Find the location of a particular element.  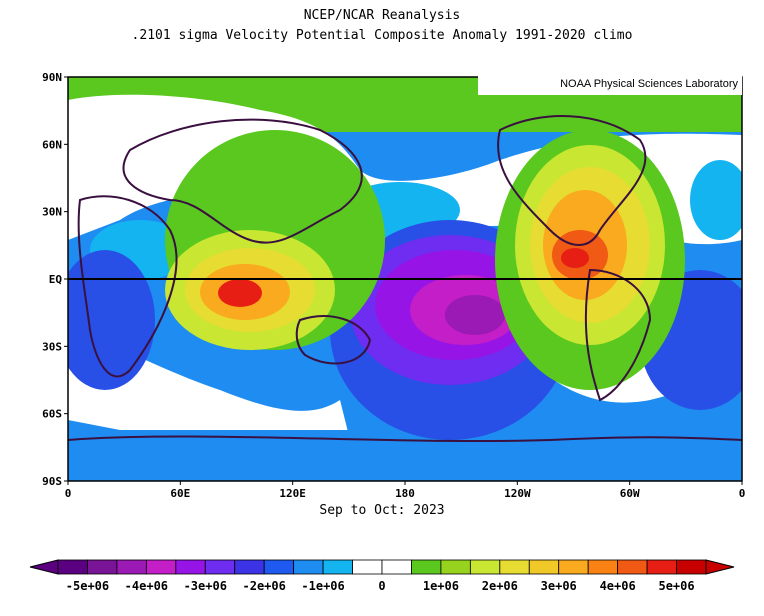

lon-label: 60E is located at coordinates (180, 493).